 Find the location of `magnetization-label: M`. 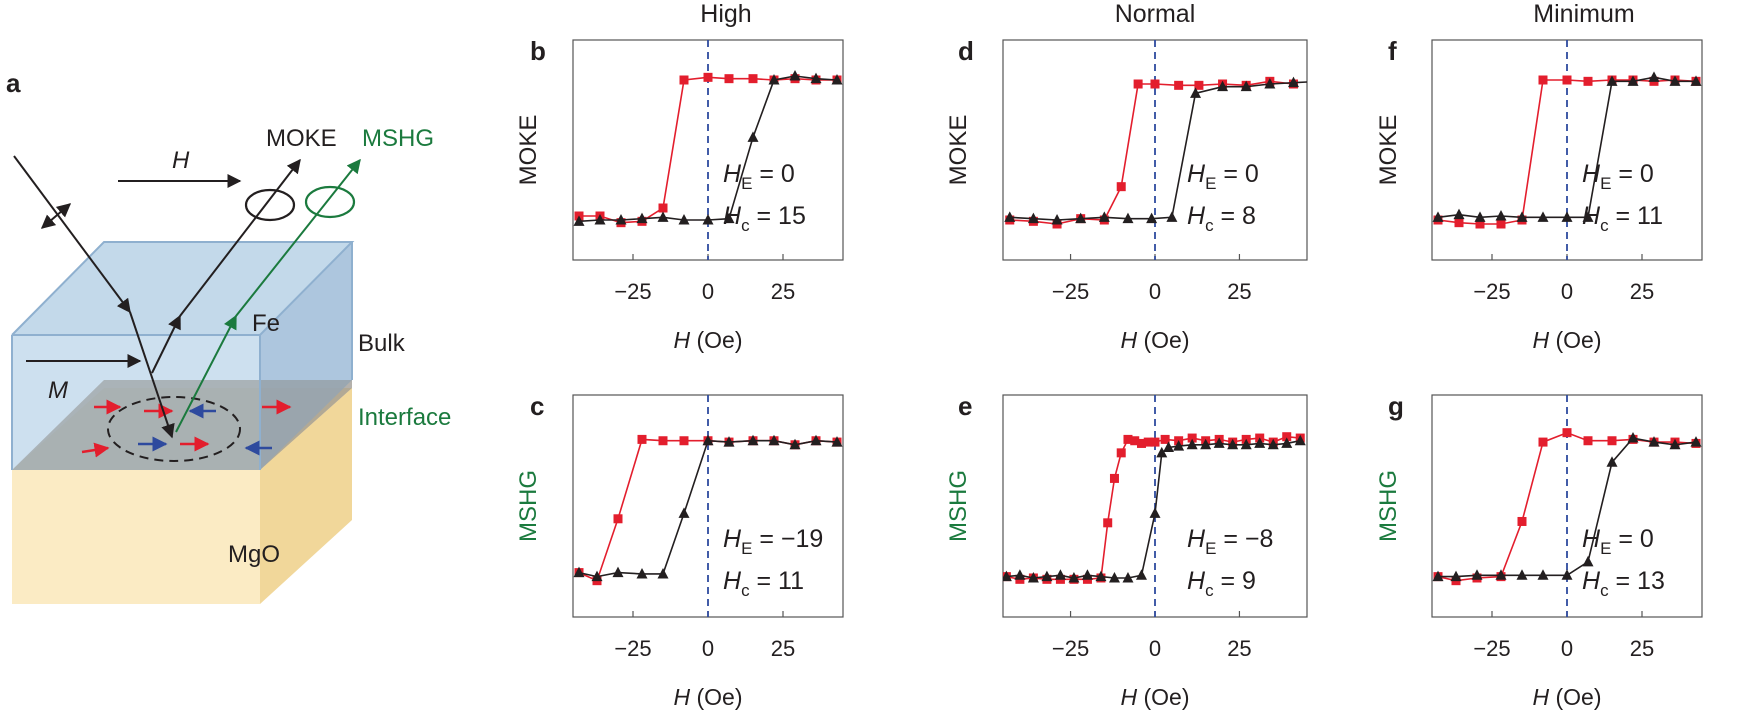

magnetization-label: M is located at coordinates (58, 390).